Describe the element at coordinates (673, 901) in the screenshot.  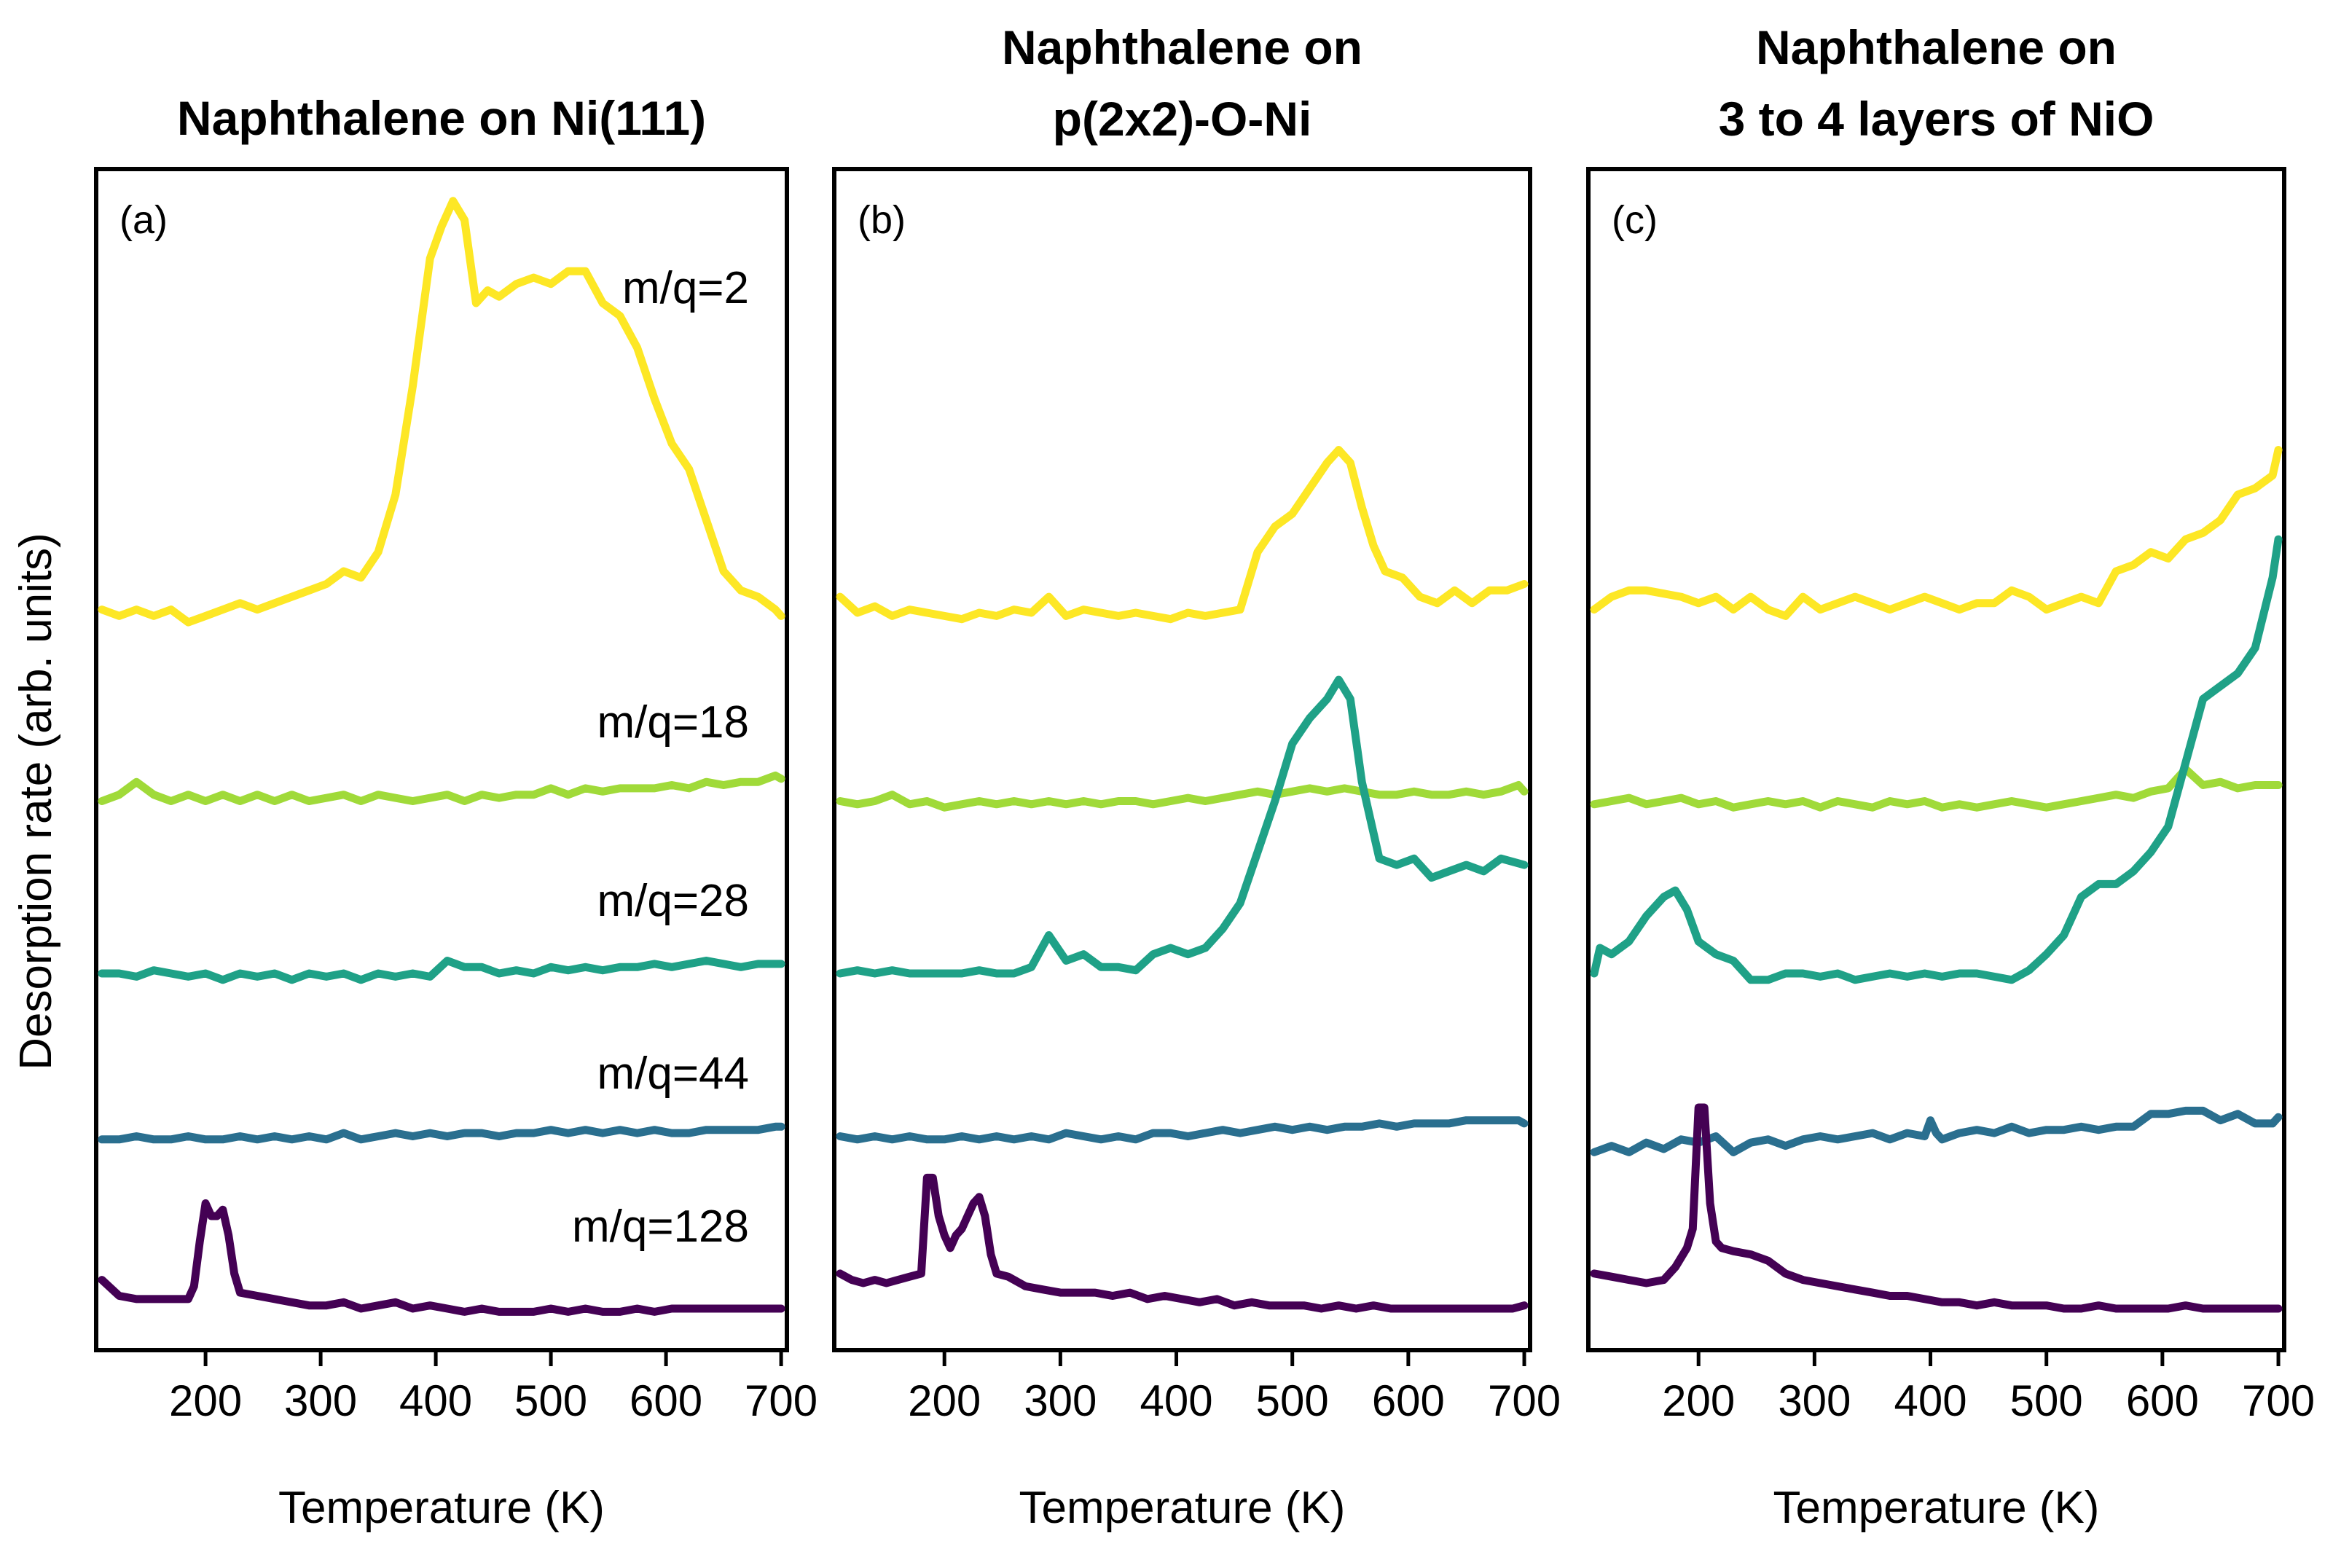
I see `series-label-mq28: m/q=28` at that location.